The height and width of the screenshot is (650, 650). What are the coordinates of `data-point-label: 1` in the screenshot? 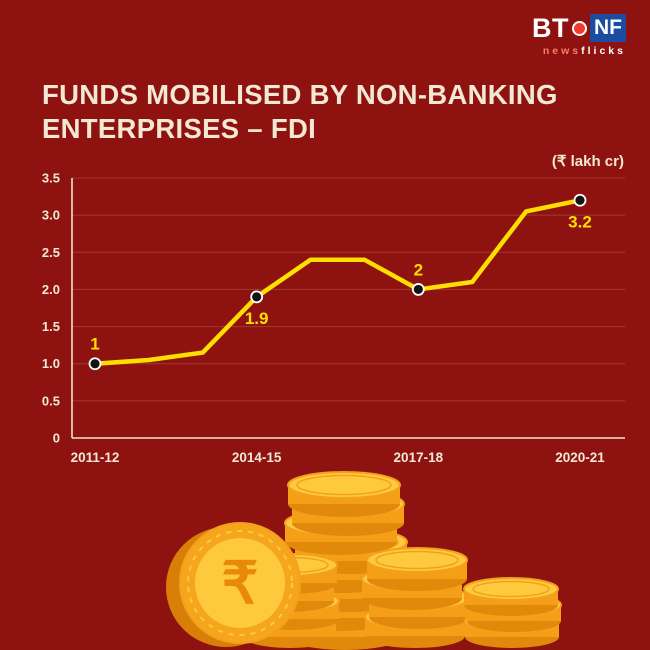 It's located at (94, 344).